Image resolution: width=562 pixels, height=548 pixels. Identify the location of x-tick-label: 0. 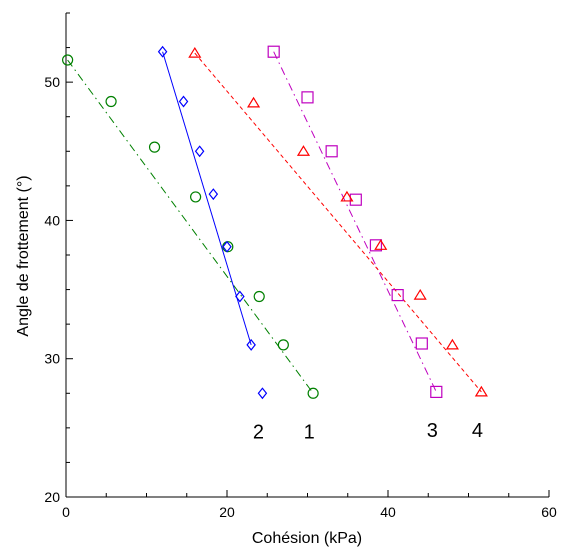
(66, 512).